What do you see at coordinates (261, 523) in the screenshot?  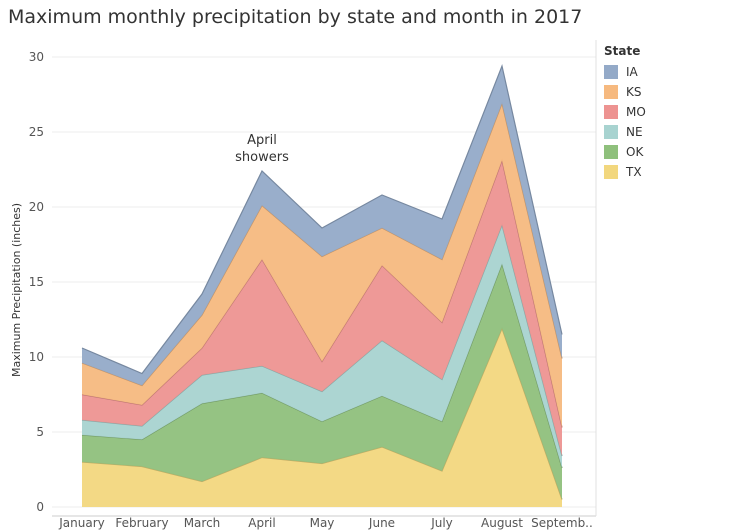 I see `x-tick-label: April` at bounding box center [261, 523].